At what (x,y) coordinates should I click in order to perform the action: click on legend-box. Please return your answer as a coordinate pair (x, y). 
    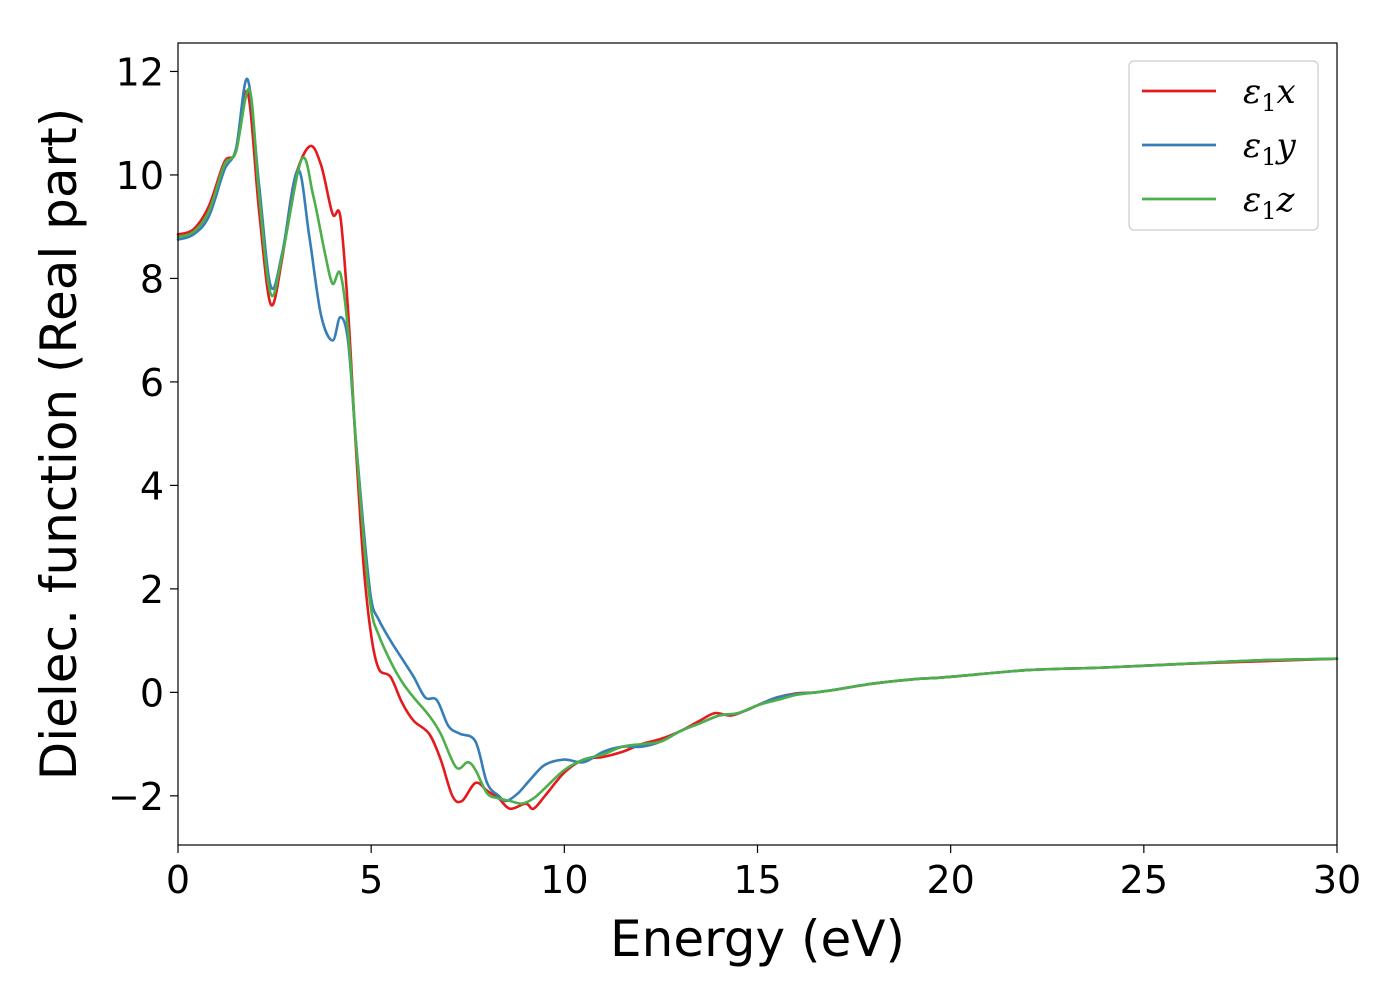
    Looking at the image, I should click on (1223, 145).